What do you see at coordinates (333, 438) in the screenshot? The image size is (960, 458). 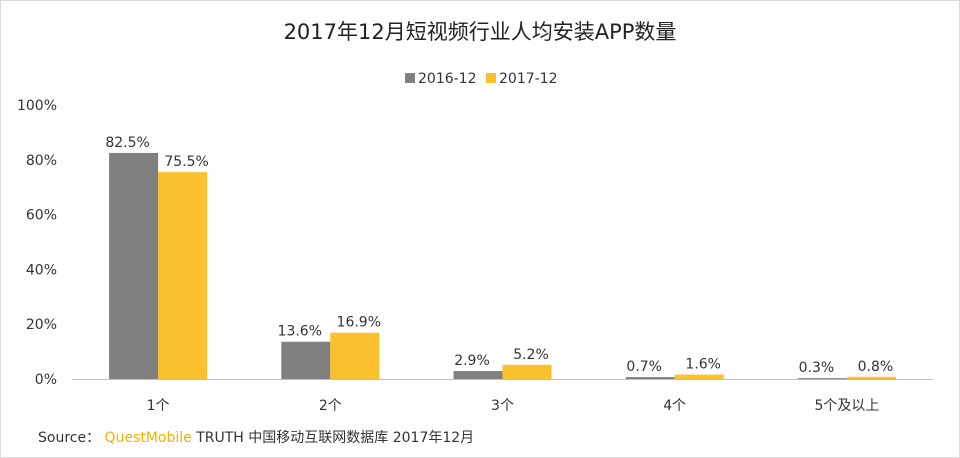 I see `source-rest: TRUTH 中国移动互联网数据库 2017年12月` at bounding box center [333, 438].